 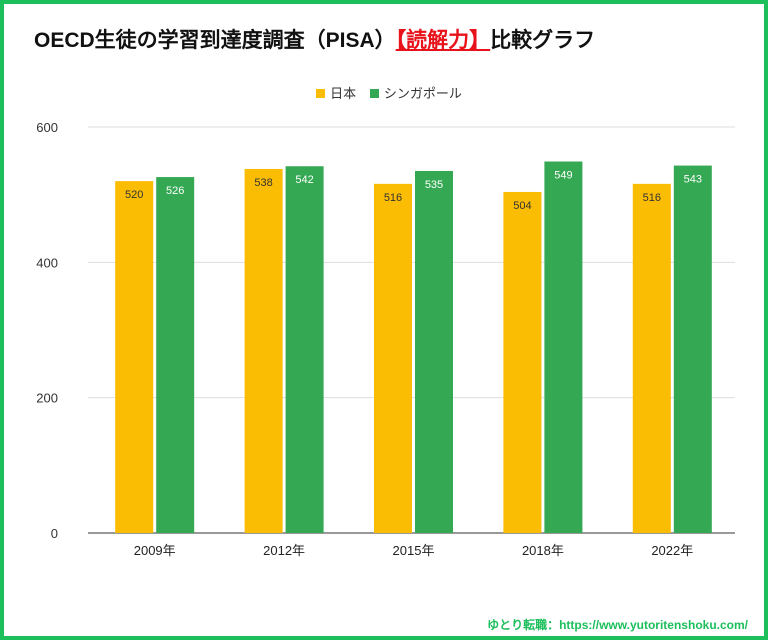 I want to click on y-tick-label: 400, so click(x=47, y=262).